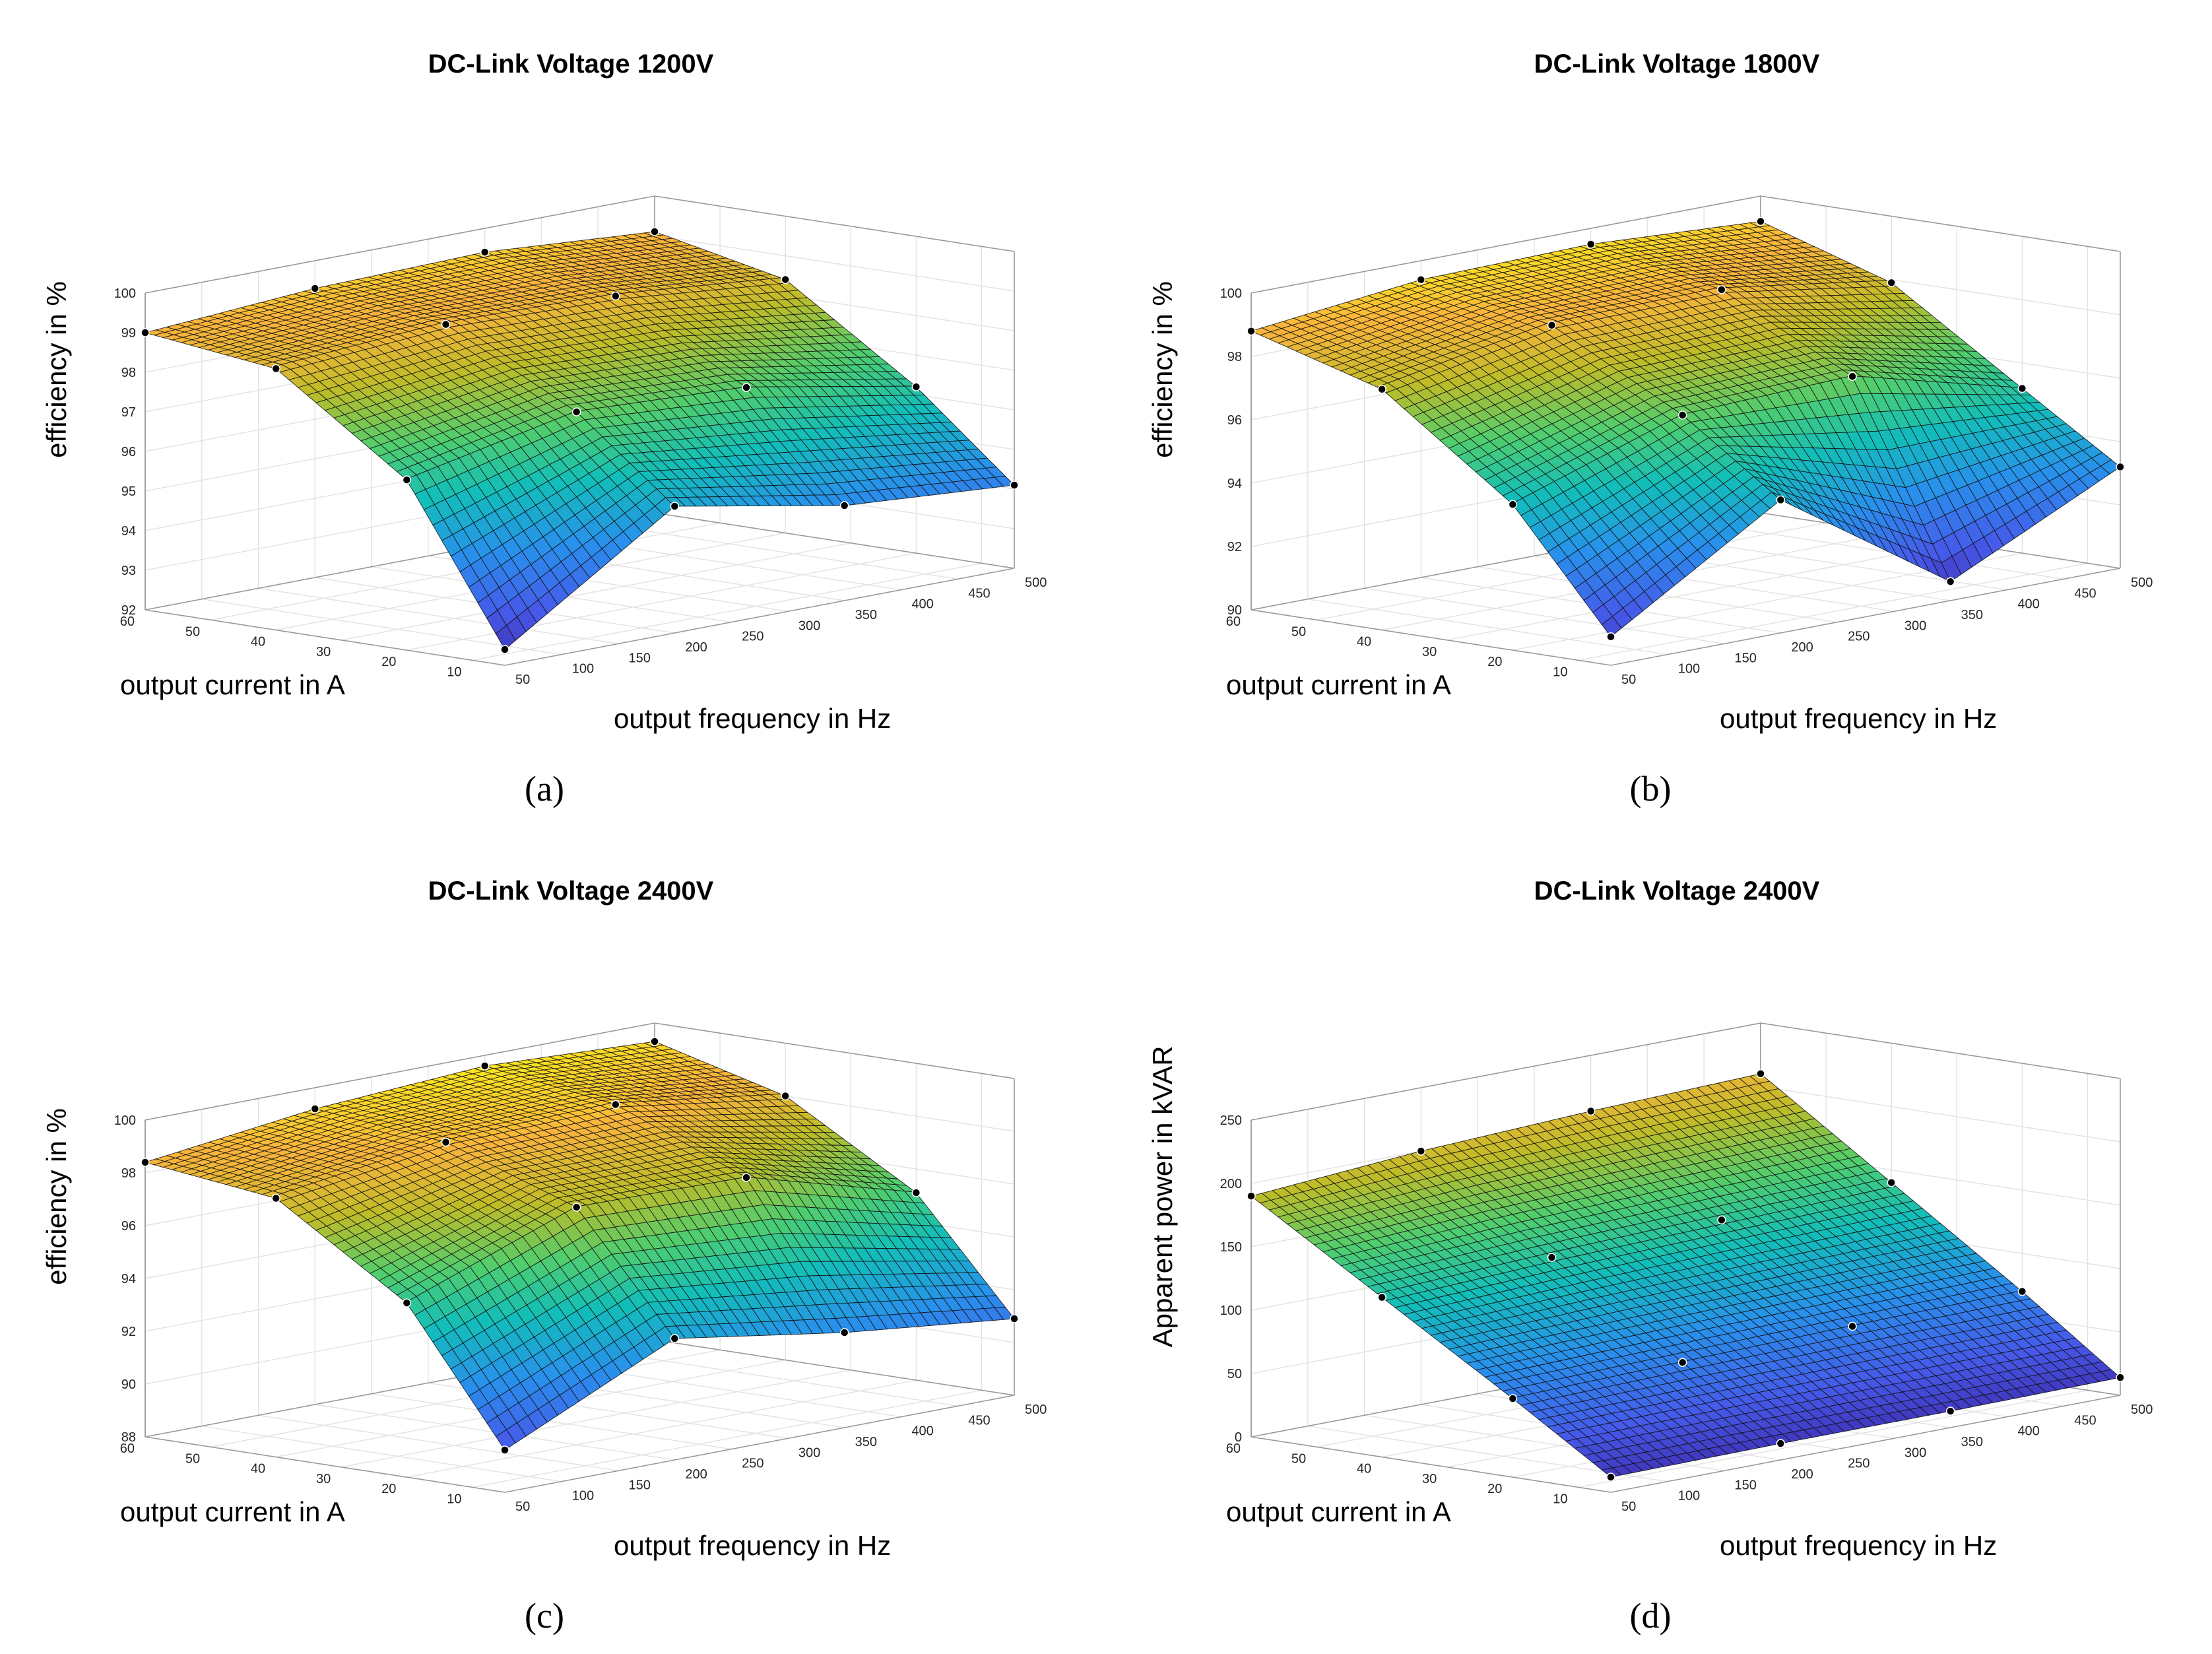 The height and width of the screenshot is (1654, 2212). I want to click on z-tick-label: 92, so click(1234, 547).